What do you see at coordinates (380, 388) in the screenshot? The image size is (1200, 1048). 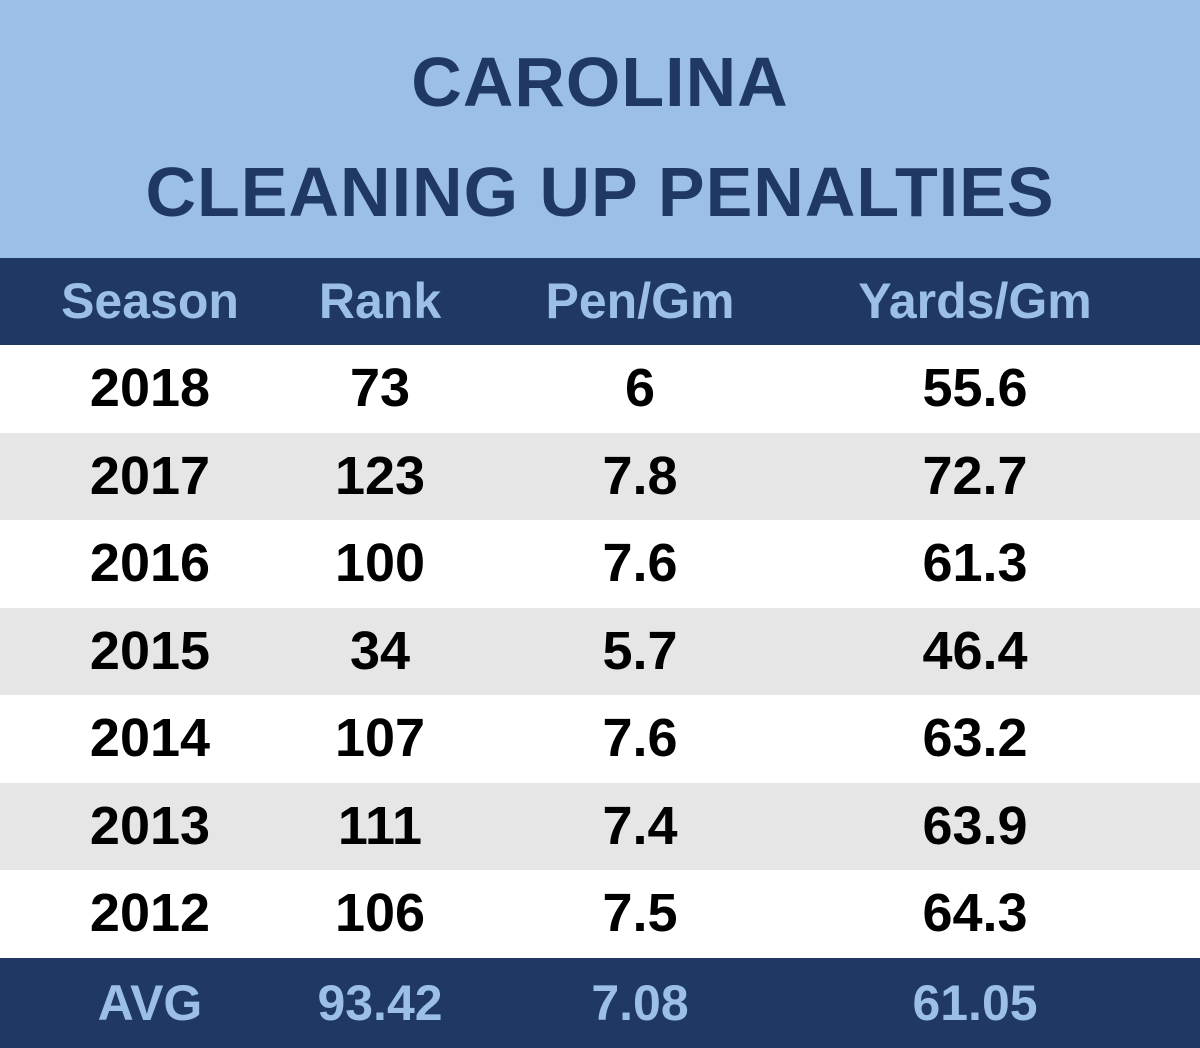 I see `cell: 73` at bounding box center [380, 388].